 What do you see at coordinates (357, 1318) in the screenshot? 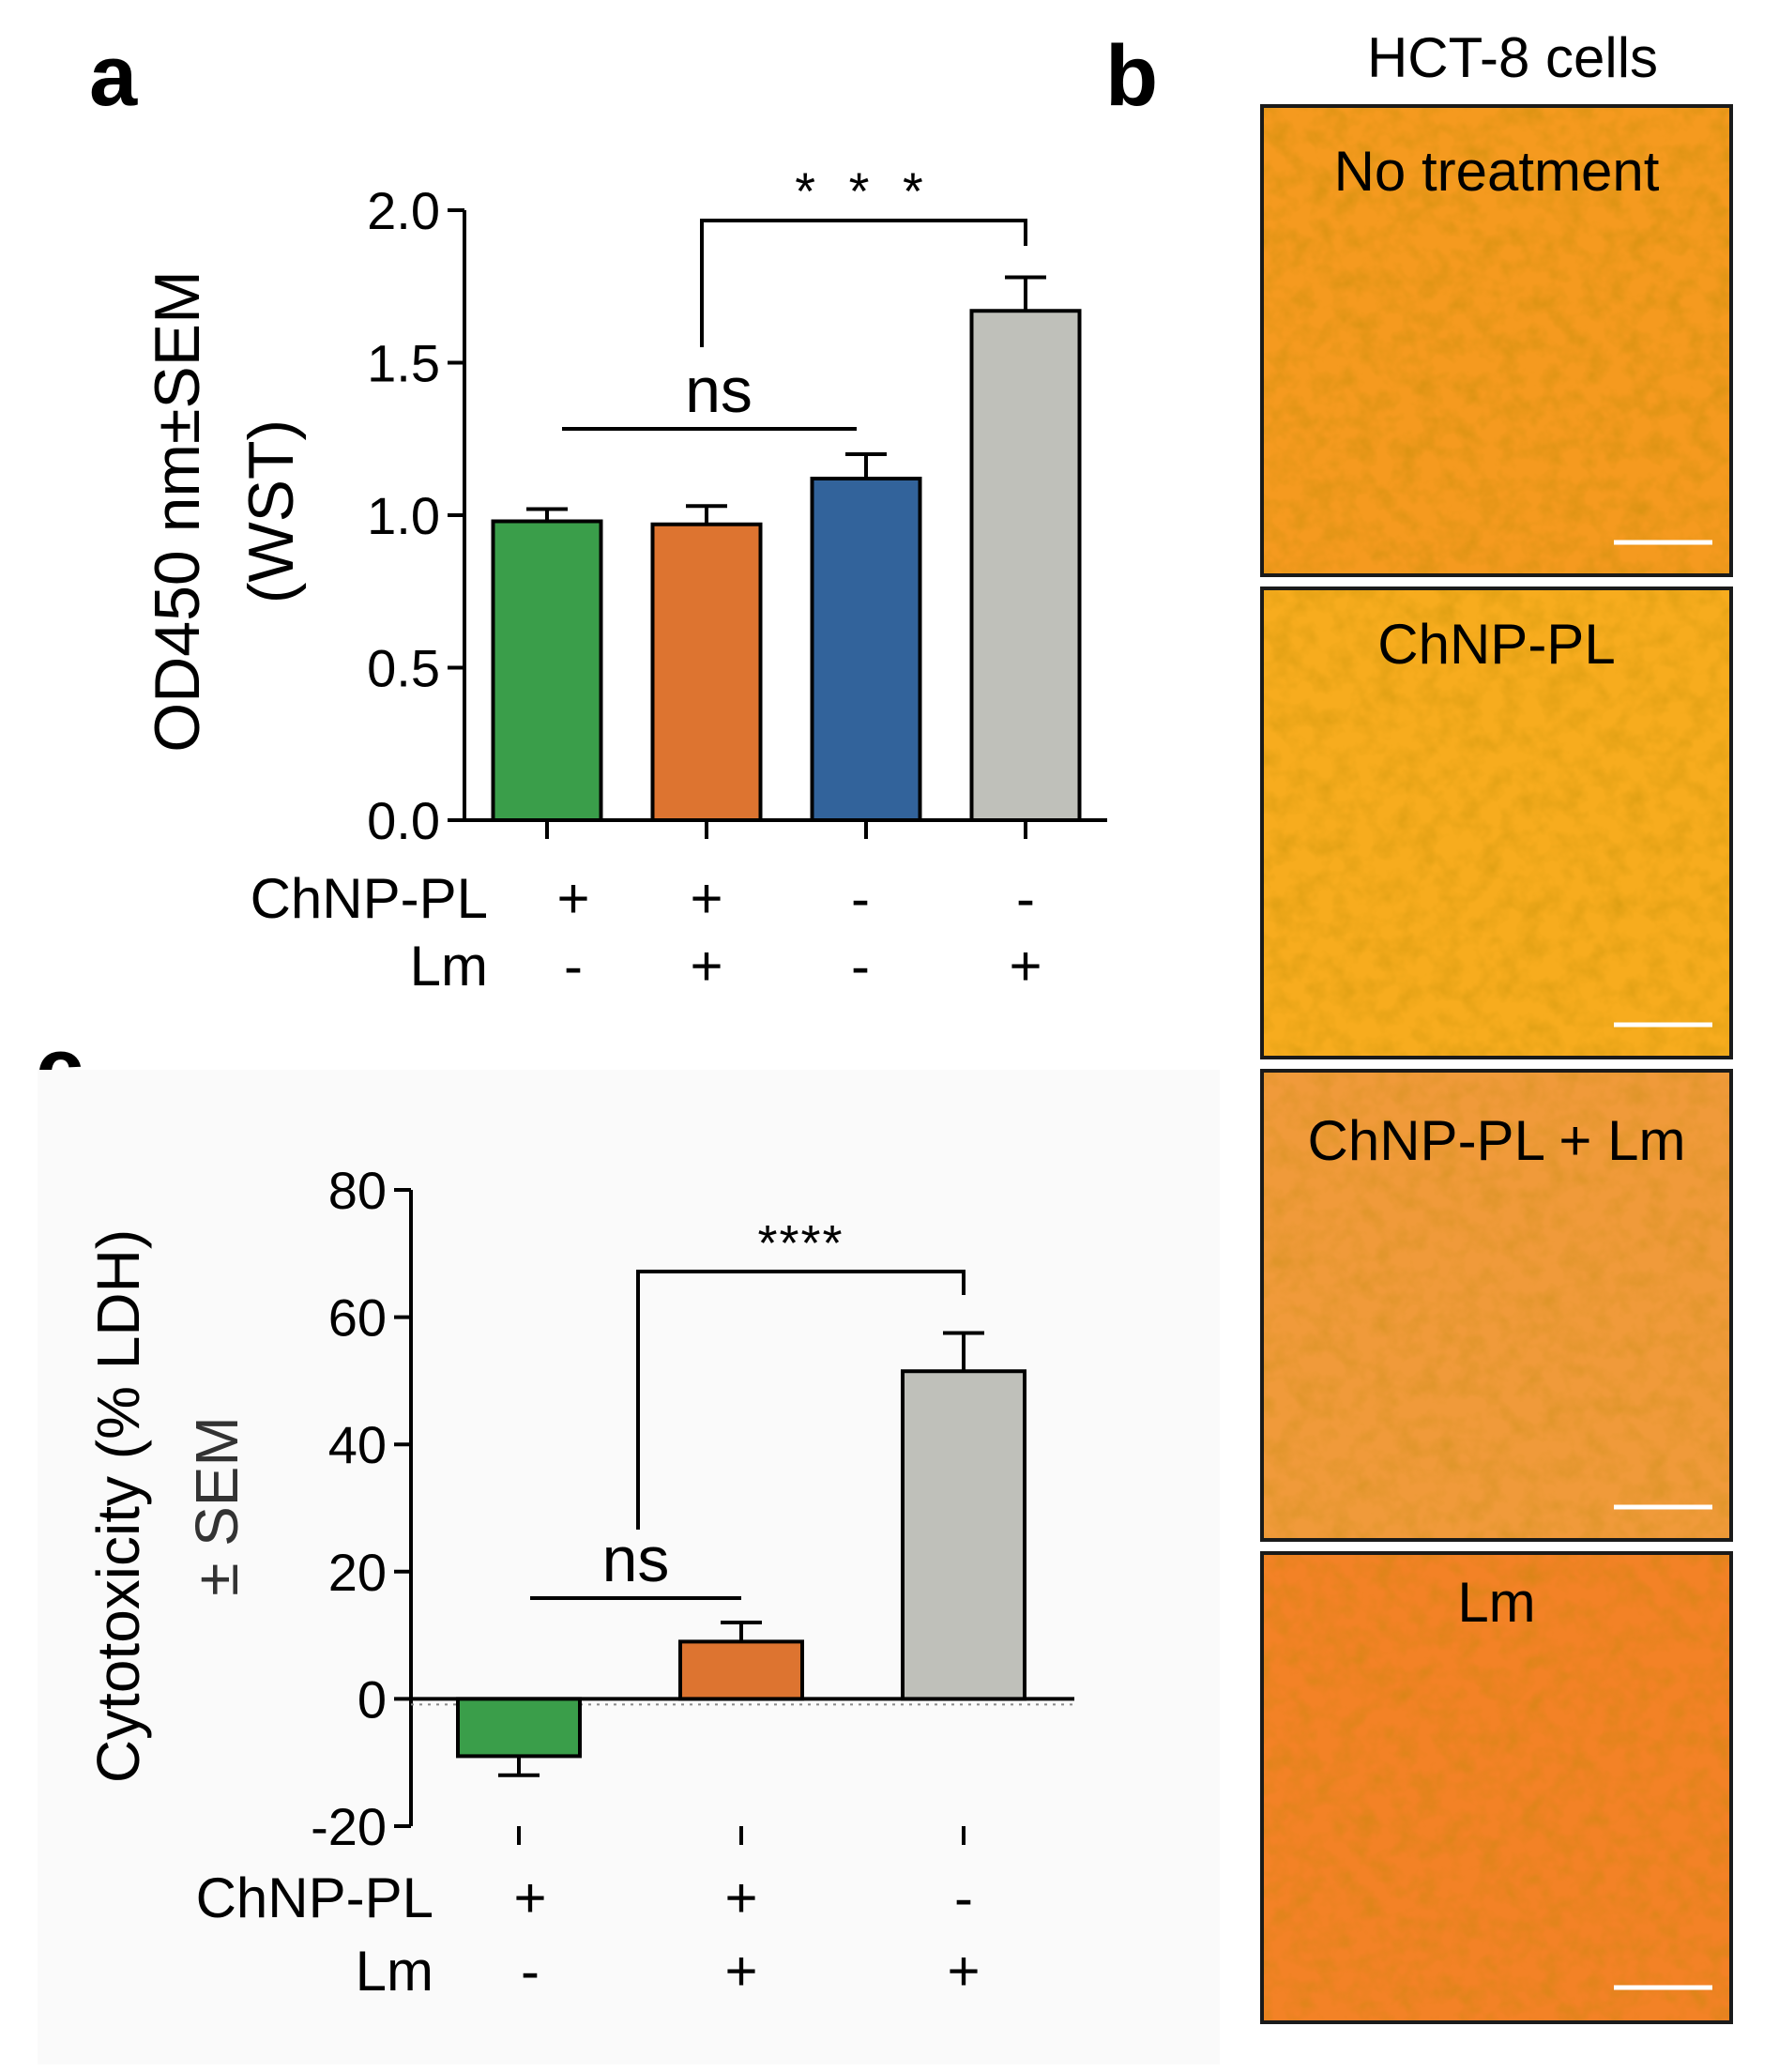
I see `y-tick-label: 60` at bounding box center [357, 1318].